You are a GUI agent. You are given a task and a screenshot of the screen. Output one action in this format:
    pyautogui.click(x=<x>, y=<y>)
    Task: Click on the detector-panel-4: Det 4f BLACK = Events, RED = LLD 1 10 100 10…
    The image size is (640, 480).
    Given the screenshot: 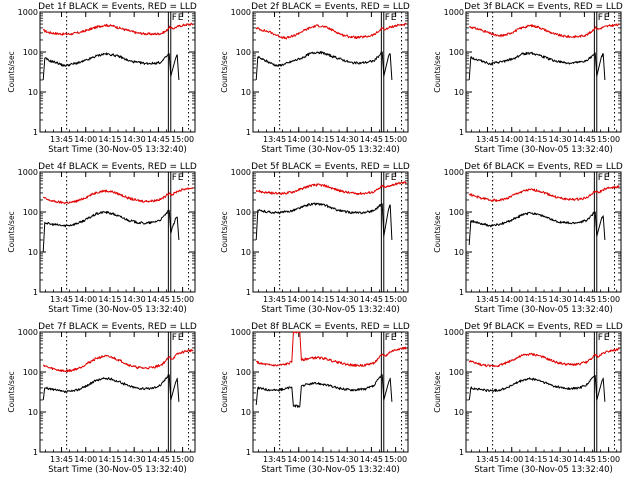 What is the action you would take?
    pyautogui.click(x=102, y=238)
    